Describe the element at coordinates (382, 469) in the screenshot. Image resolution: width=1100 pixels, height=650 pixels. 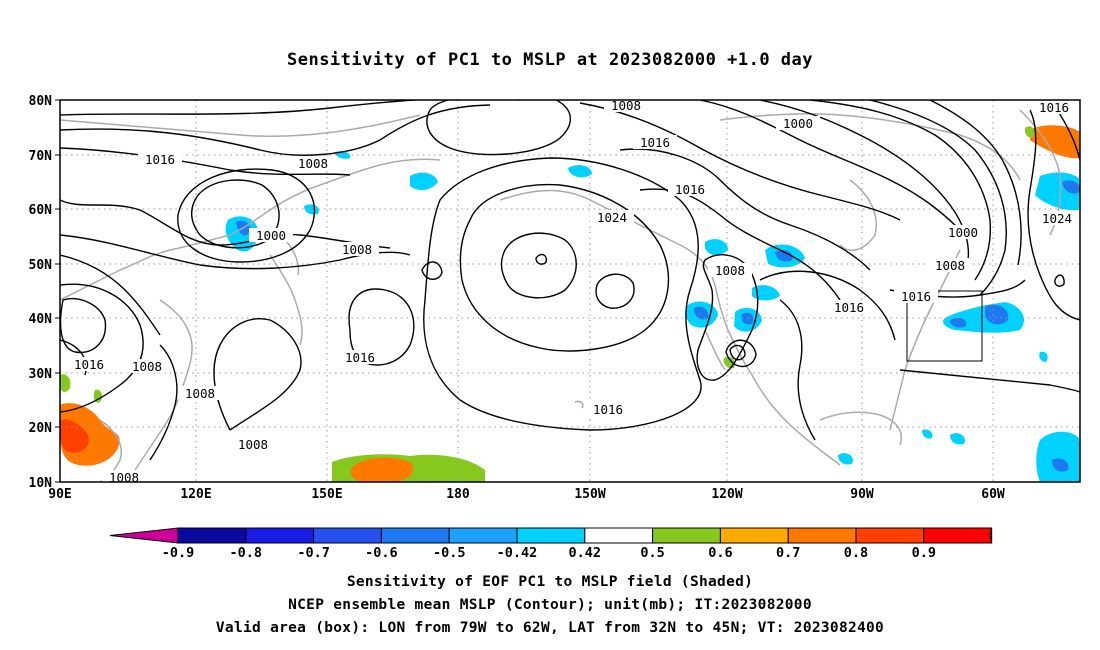
I see `shade-positive-central-core` at that location.